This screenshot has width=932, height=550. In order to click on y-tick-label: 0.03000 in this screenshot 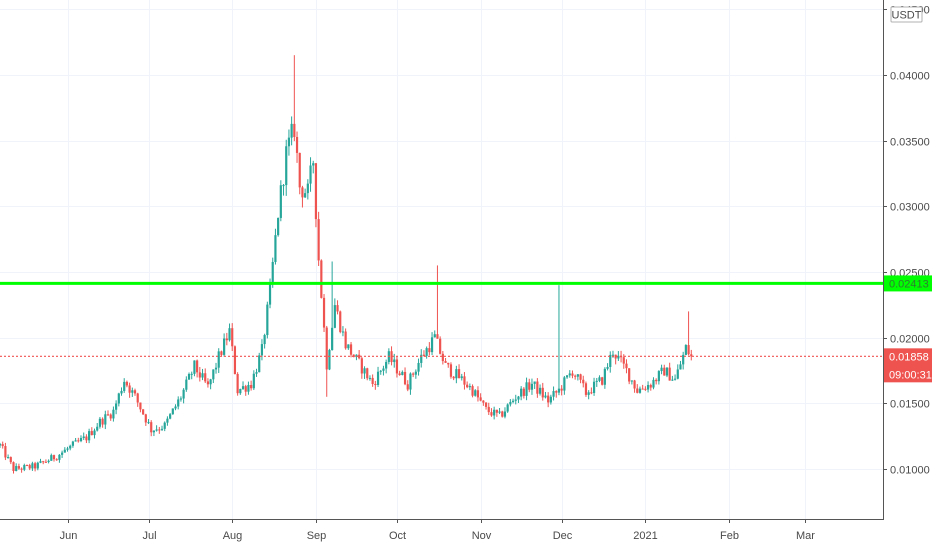, I will do `click(910, 208)`.